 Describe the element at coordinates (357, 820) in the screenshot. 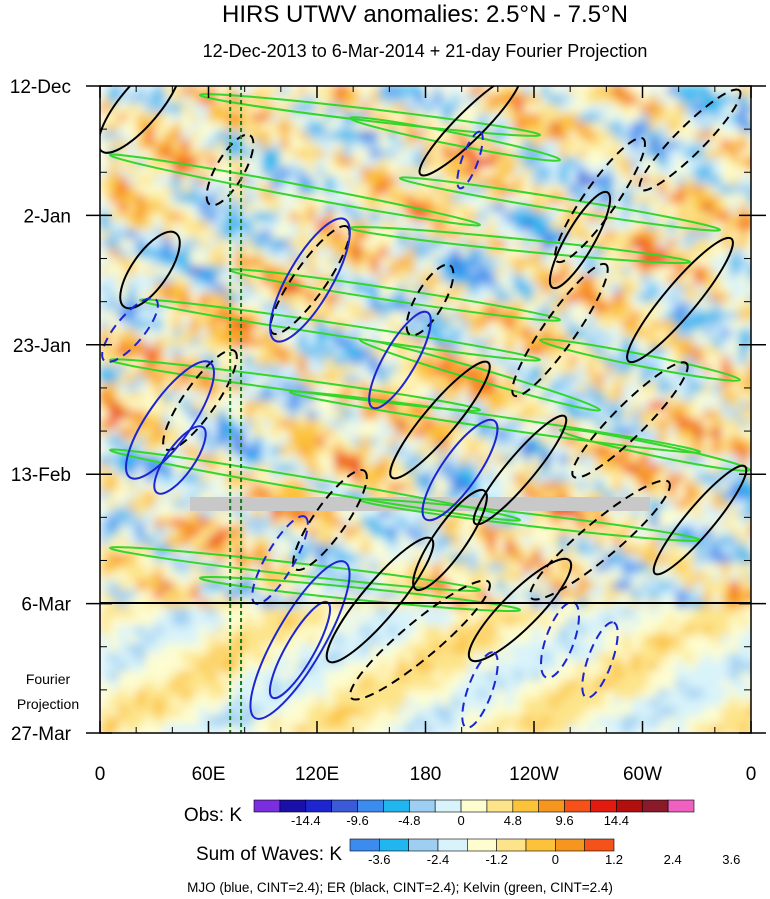

I see `colorbar-tick-label: -9.6` at that location.